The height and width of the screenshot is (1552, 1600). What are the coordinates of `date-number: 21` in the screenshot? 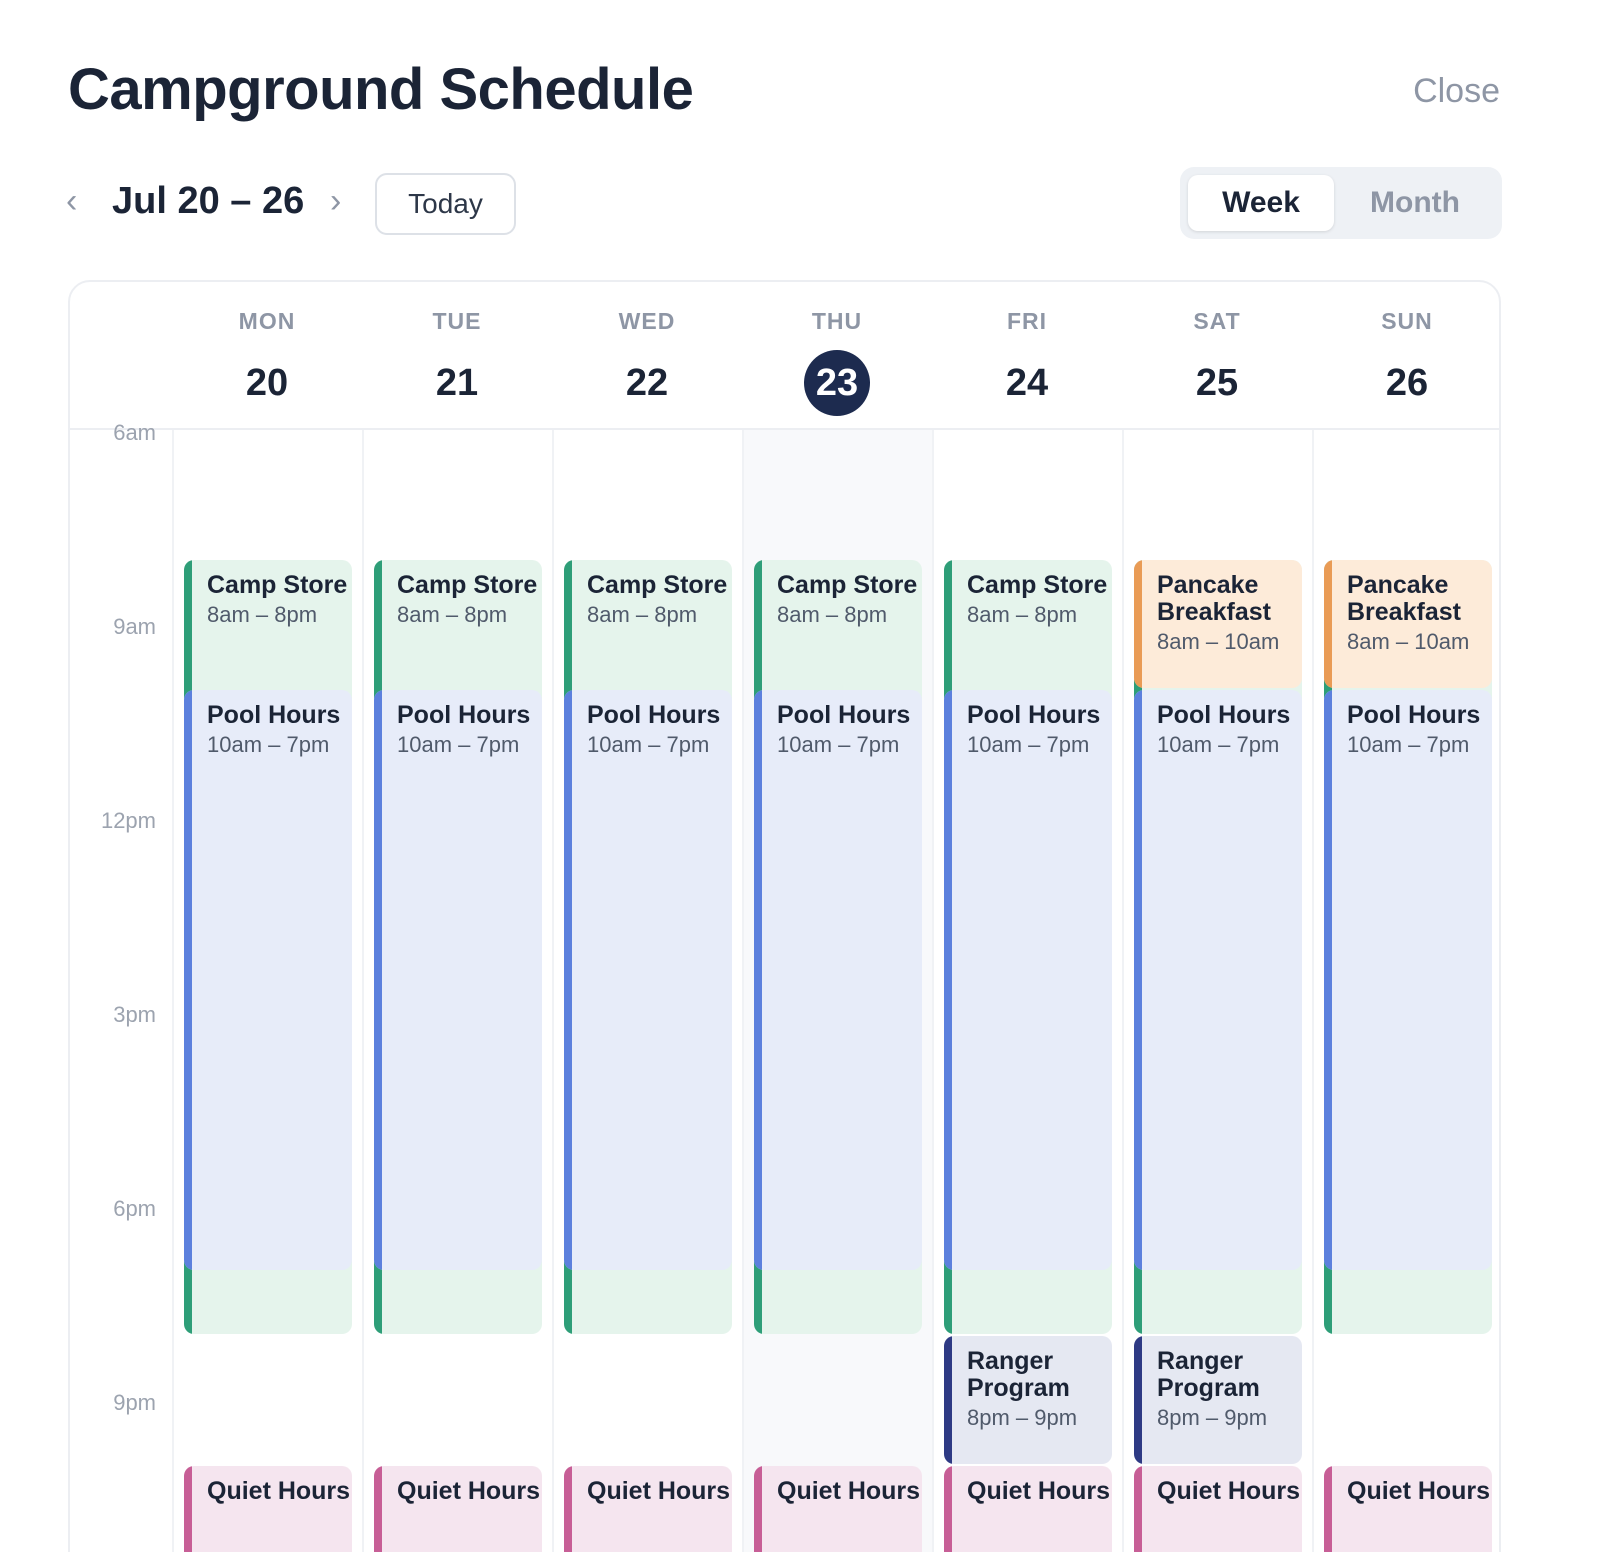 It's located at (457, 383).